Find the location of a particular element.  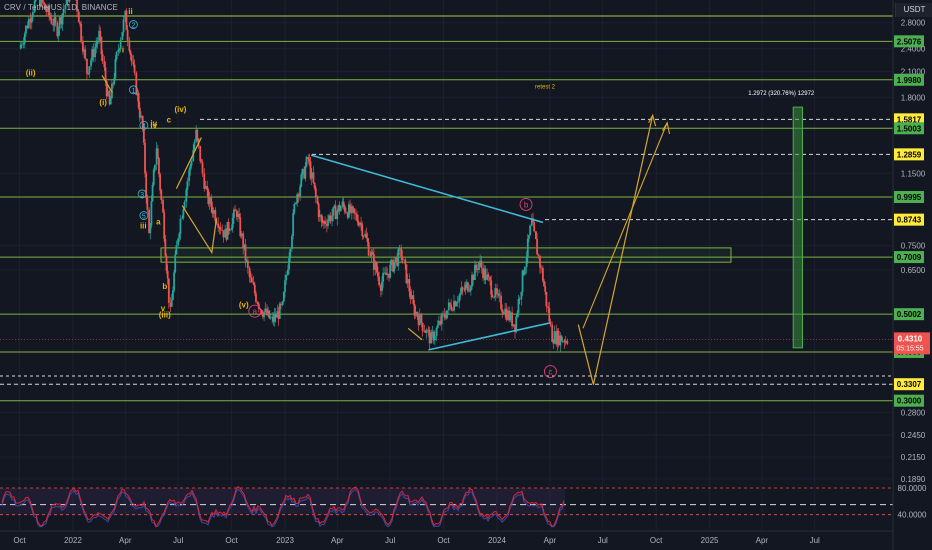

wave-stroke is located at coordinates (188, 163).